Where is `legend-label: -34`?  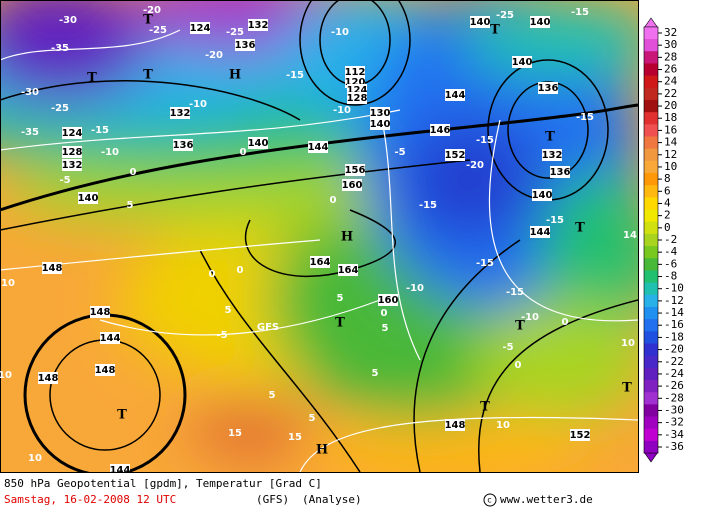 legend-label: -34 is located at coordinates (674, 434).